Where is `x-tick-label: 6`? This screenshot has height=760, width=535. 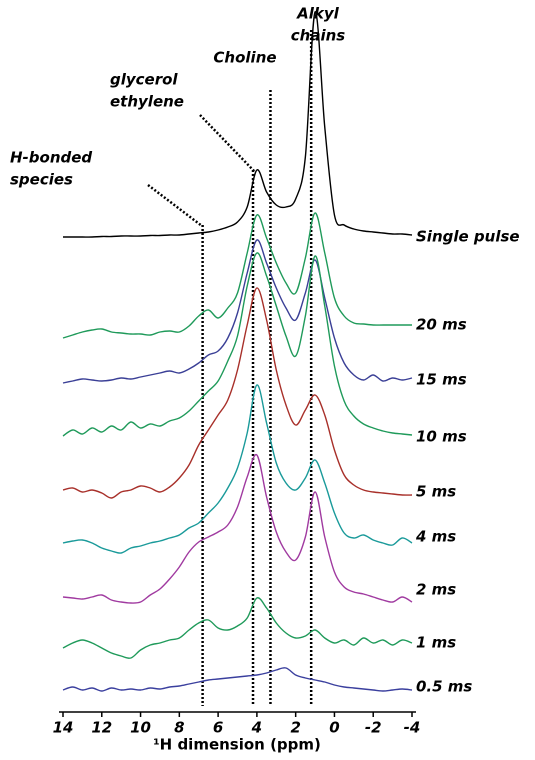 x-tick-label: 6 is located at coordinates (218, 728).